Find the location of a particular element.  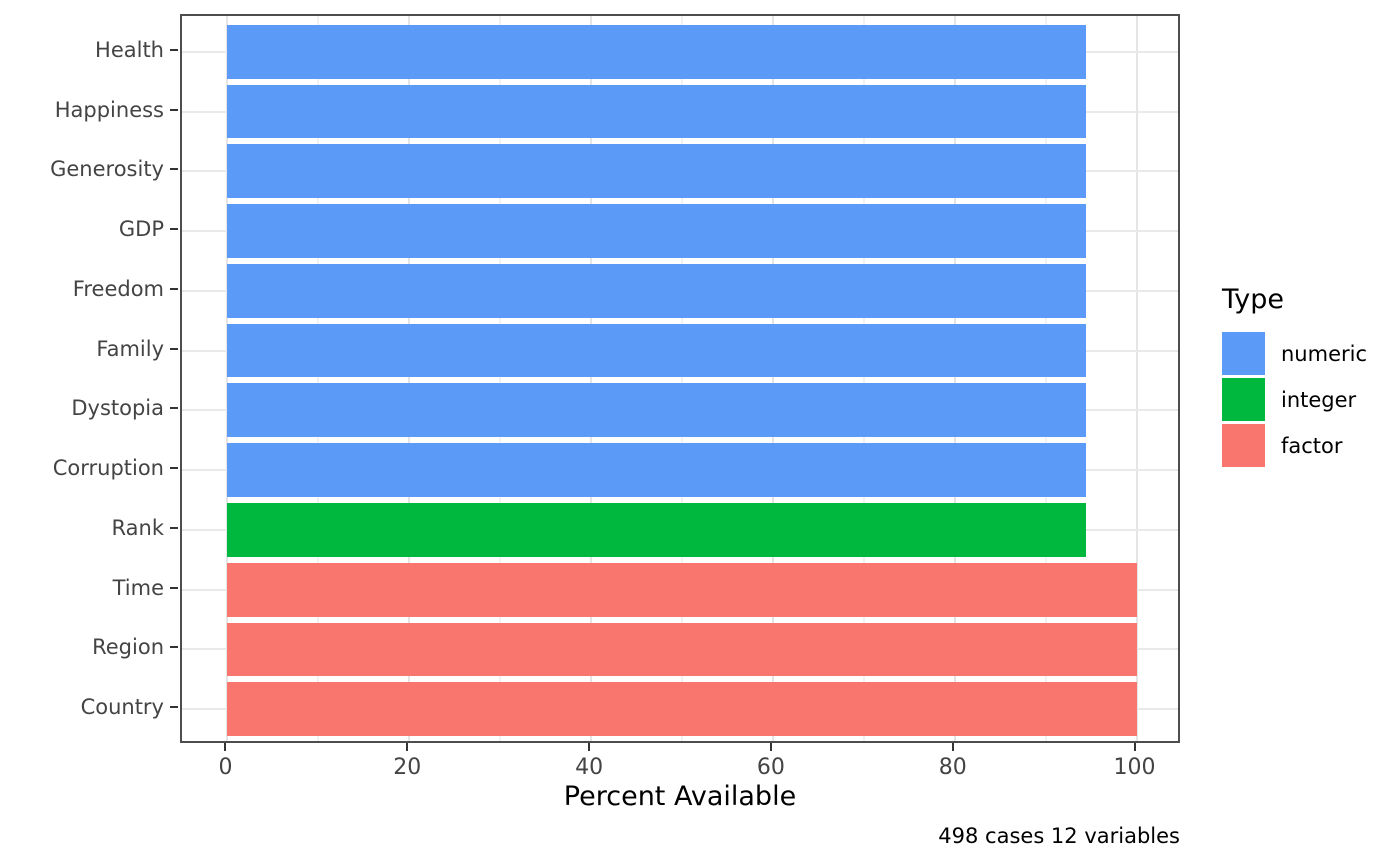

legend-item-numeric: numeric is located at coordinates (1310, 353).